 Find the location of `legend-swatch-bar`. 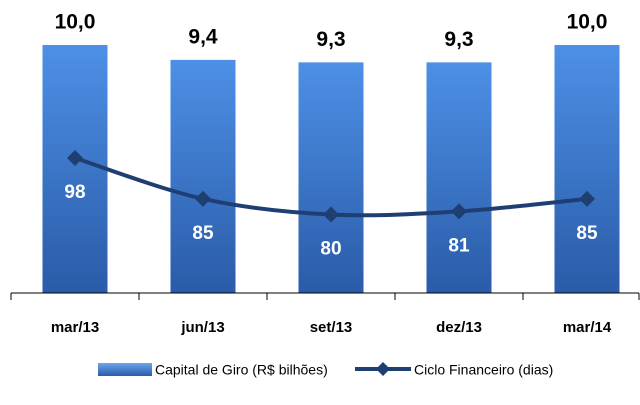

legend-swatch-bar is located at coordinates (125, 369).